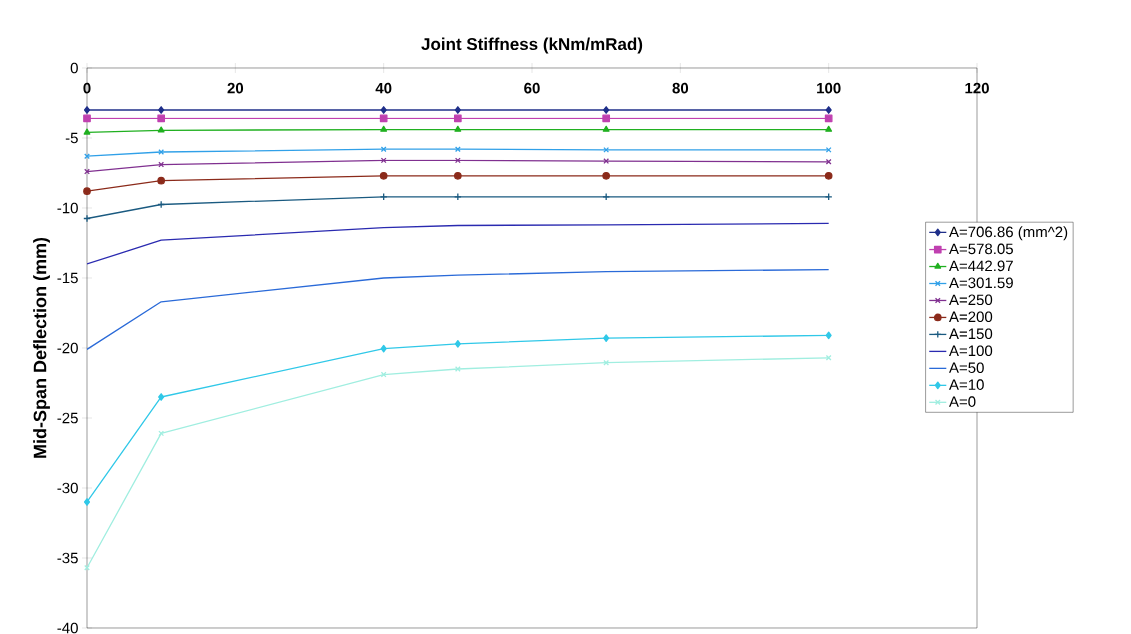 Image resolution: width=1131 pixels, height=634 pixels. I want to click on x-tick-label: 100, so click(829, 88).